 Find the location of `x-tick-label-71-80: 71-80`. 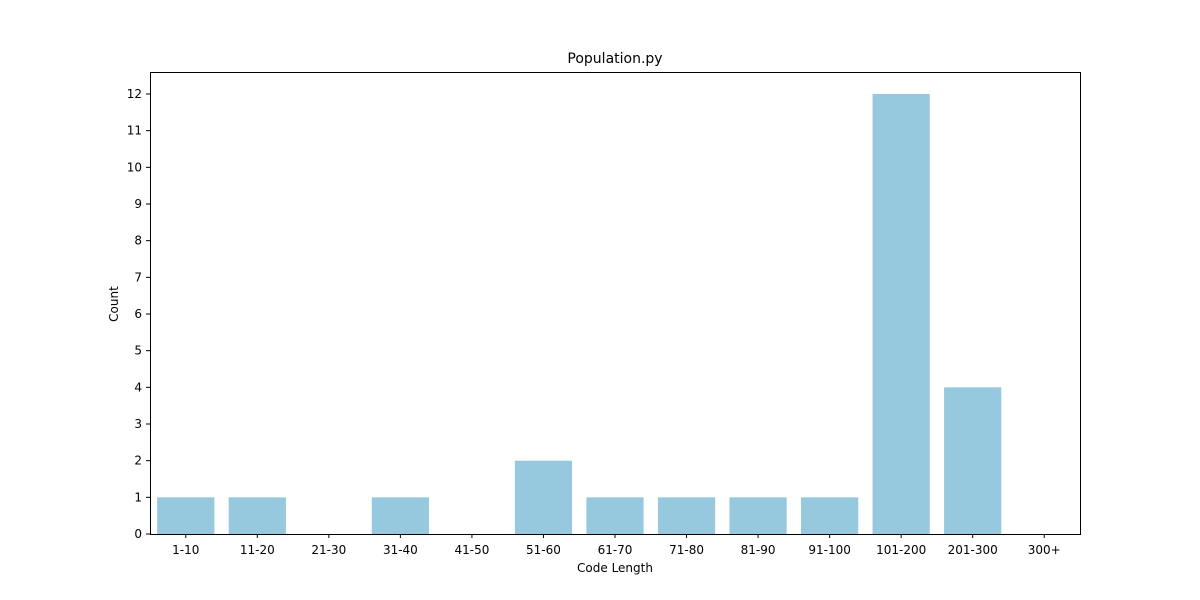

x-tick-label-71-80: 71-80 is located at coordinates (686, 550).